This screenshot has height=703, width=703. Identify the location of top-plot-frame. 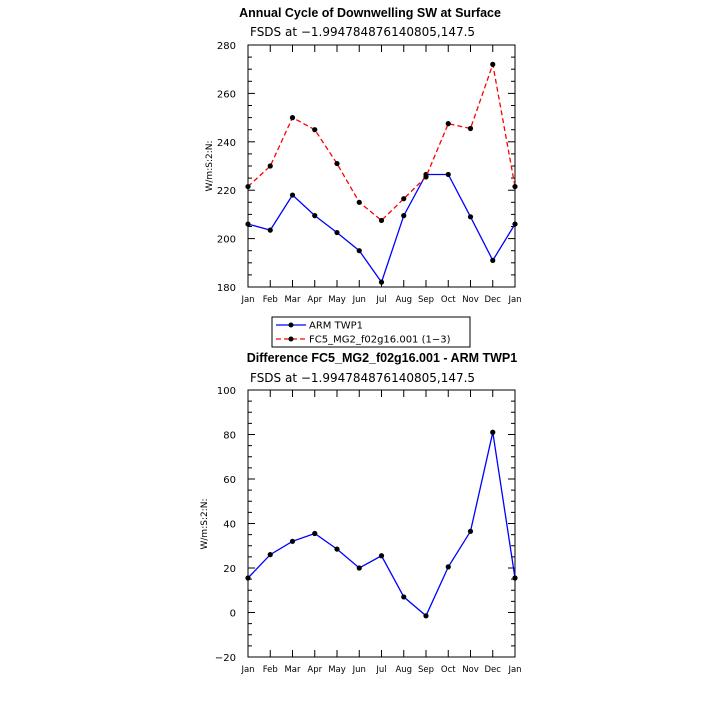
(381, 166).